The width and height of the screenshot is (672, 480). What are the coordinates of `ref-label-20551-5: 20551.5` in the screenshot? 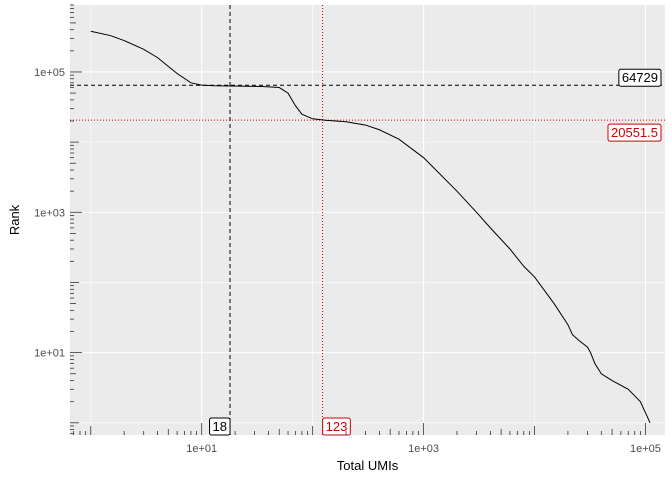 It's located at (634, 132).